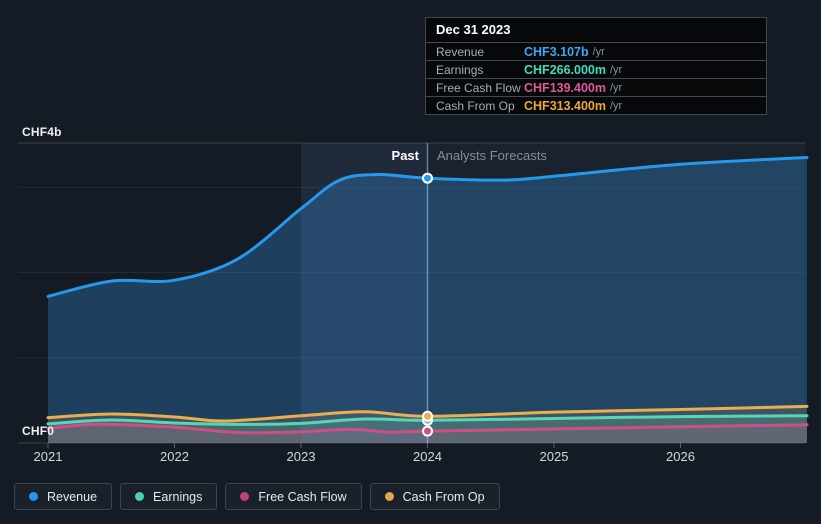  I want to click on tooltip-row-label: Free Cash Flow, so click(478, 87).